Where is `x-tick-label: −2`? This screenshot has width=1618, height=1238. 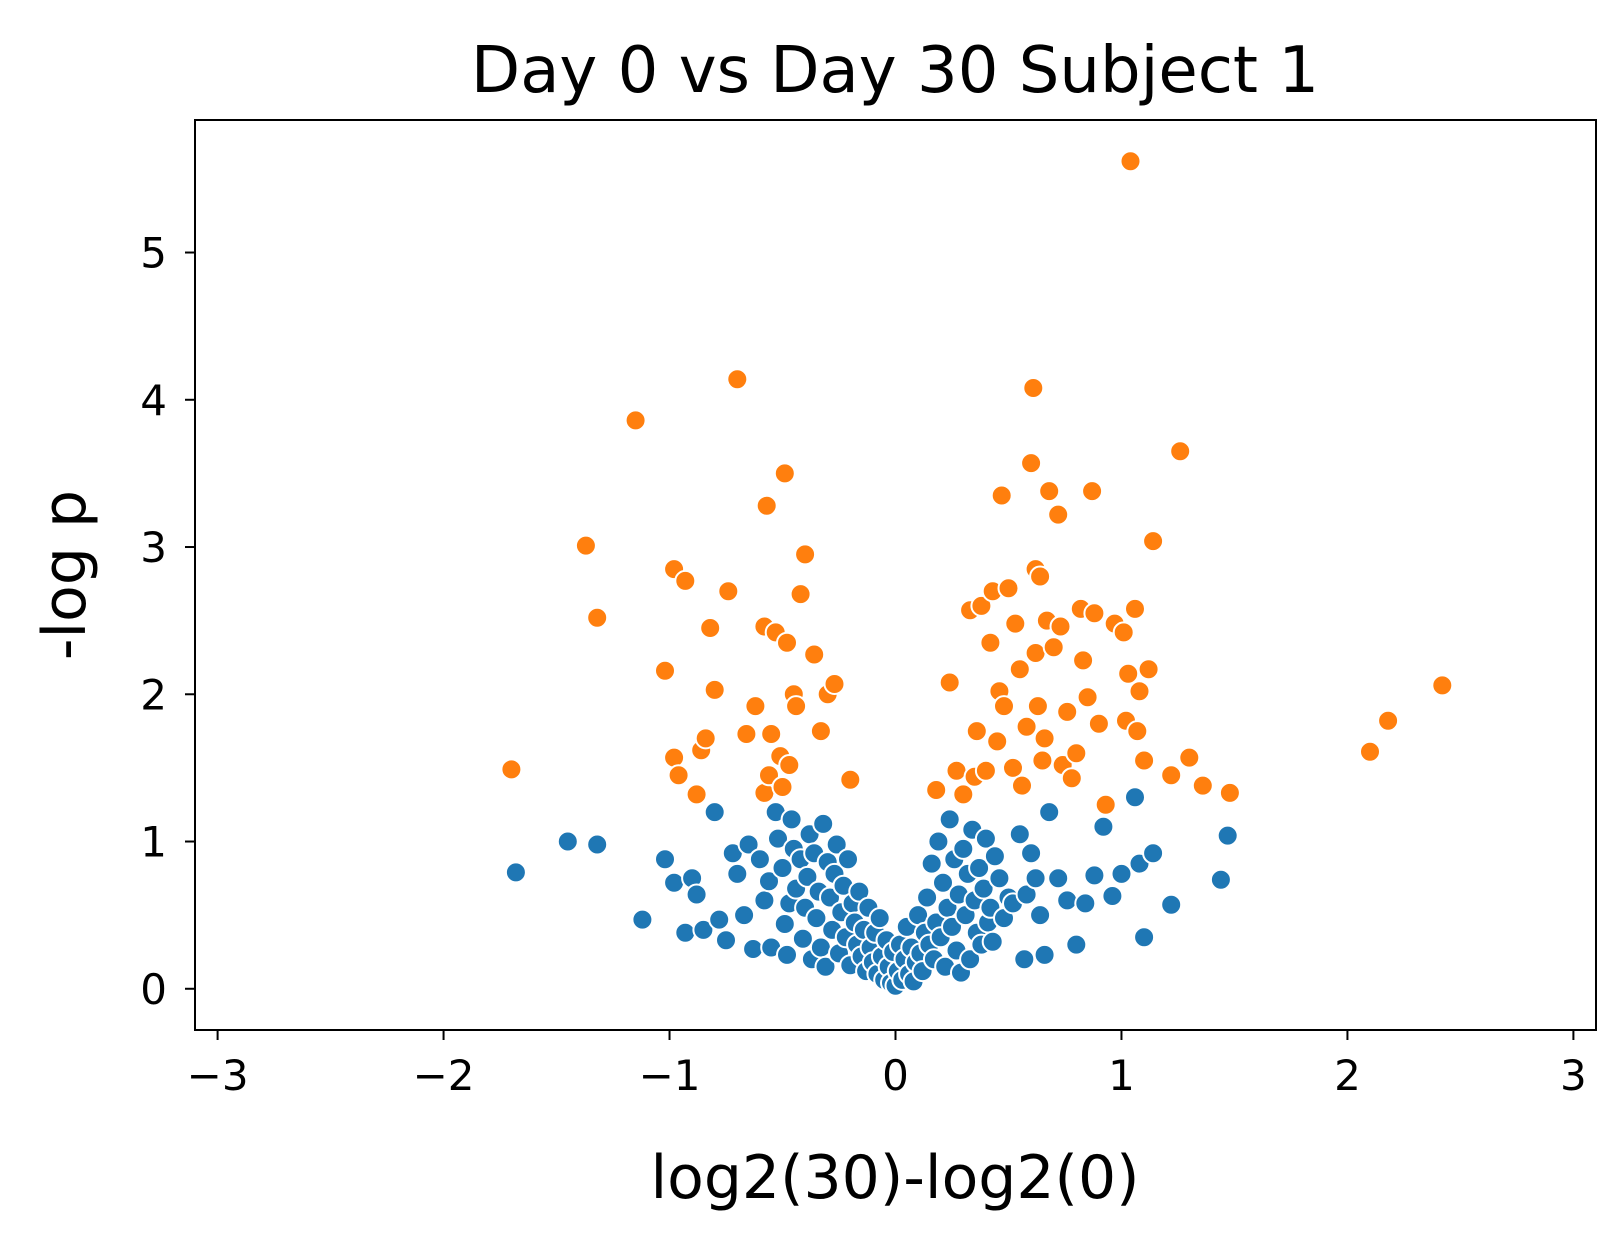
x-tick-label: −2 is located at coordinates (444, 1075).